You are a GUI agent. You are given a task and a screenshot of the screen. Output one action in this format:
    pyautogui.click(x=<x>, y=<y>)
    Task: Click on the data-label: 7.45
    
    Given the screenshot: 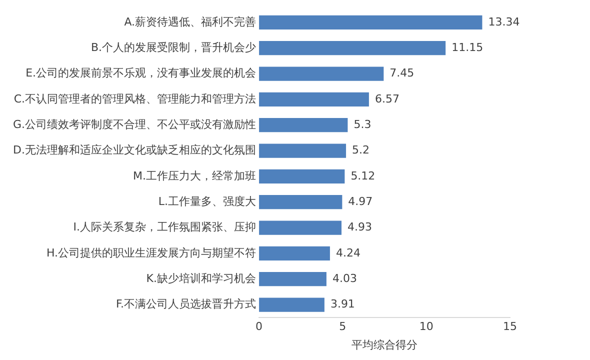 What is the action you would take?
    pyautogui.click(x=402, y=73)
    